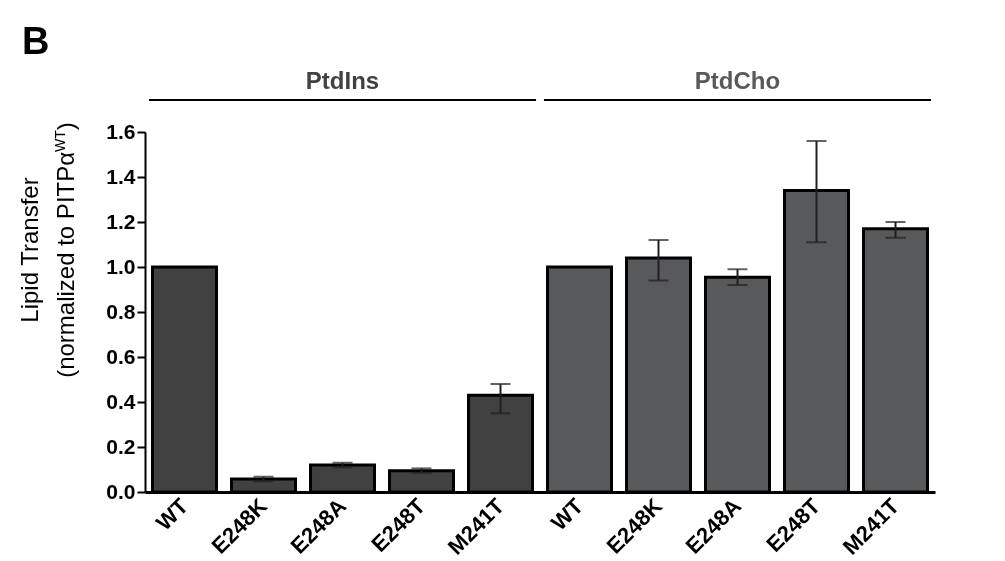 Image resolution: width=1005 pixels, height=561 pixels. I want to click on y-tick-label: 0.2, so click(121, 446).